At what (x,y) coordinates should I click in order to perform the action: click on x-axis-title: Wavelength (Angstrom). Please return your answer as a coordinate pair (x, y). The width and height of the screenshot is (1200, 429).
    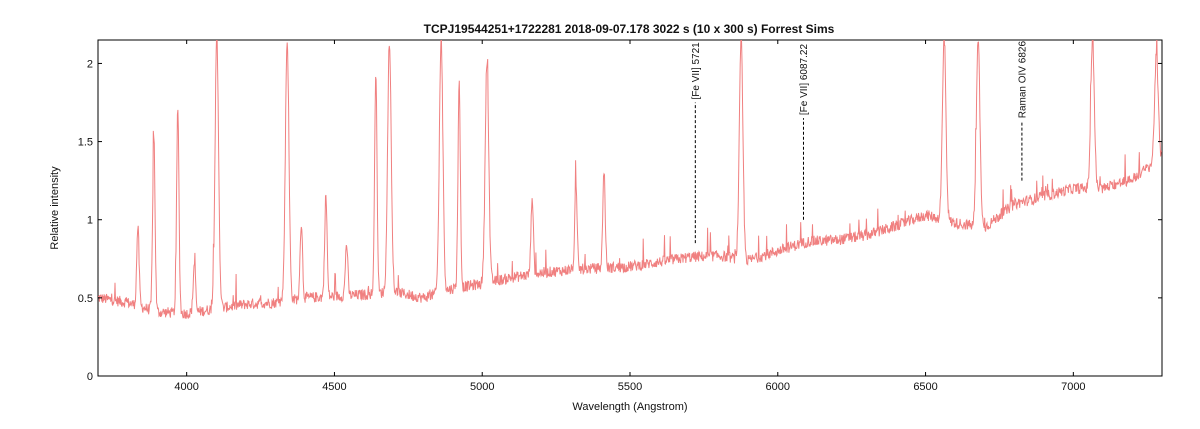
    Looking at the image, I should click on (629, 407).